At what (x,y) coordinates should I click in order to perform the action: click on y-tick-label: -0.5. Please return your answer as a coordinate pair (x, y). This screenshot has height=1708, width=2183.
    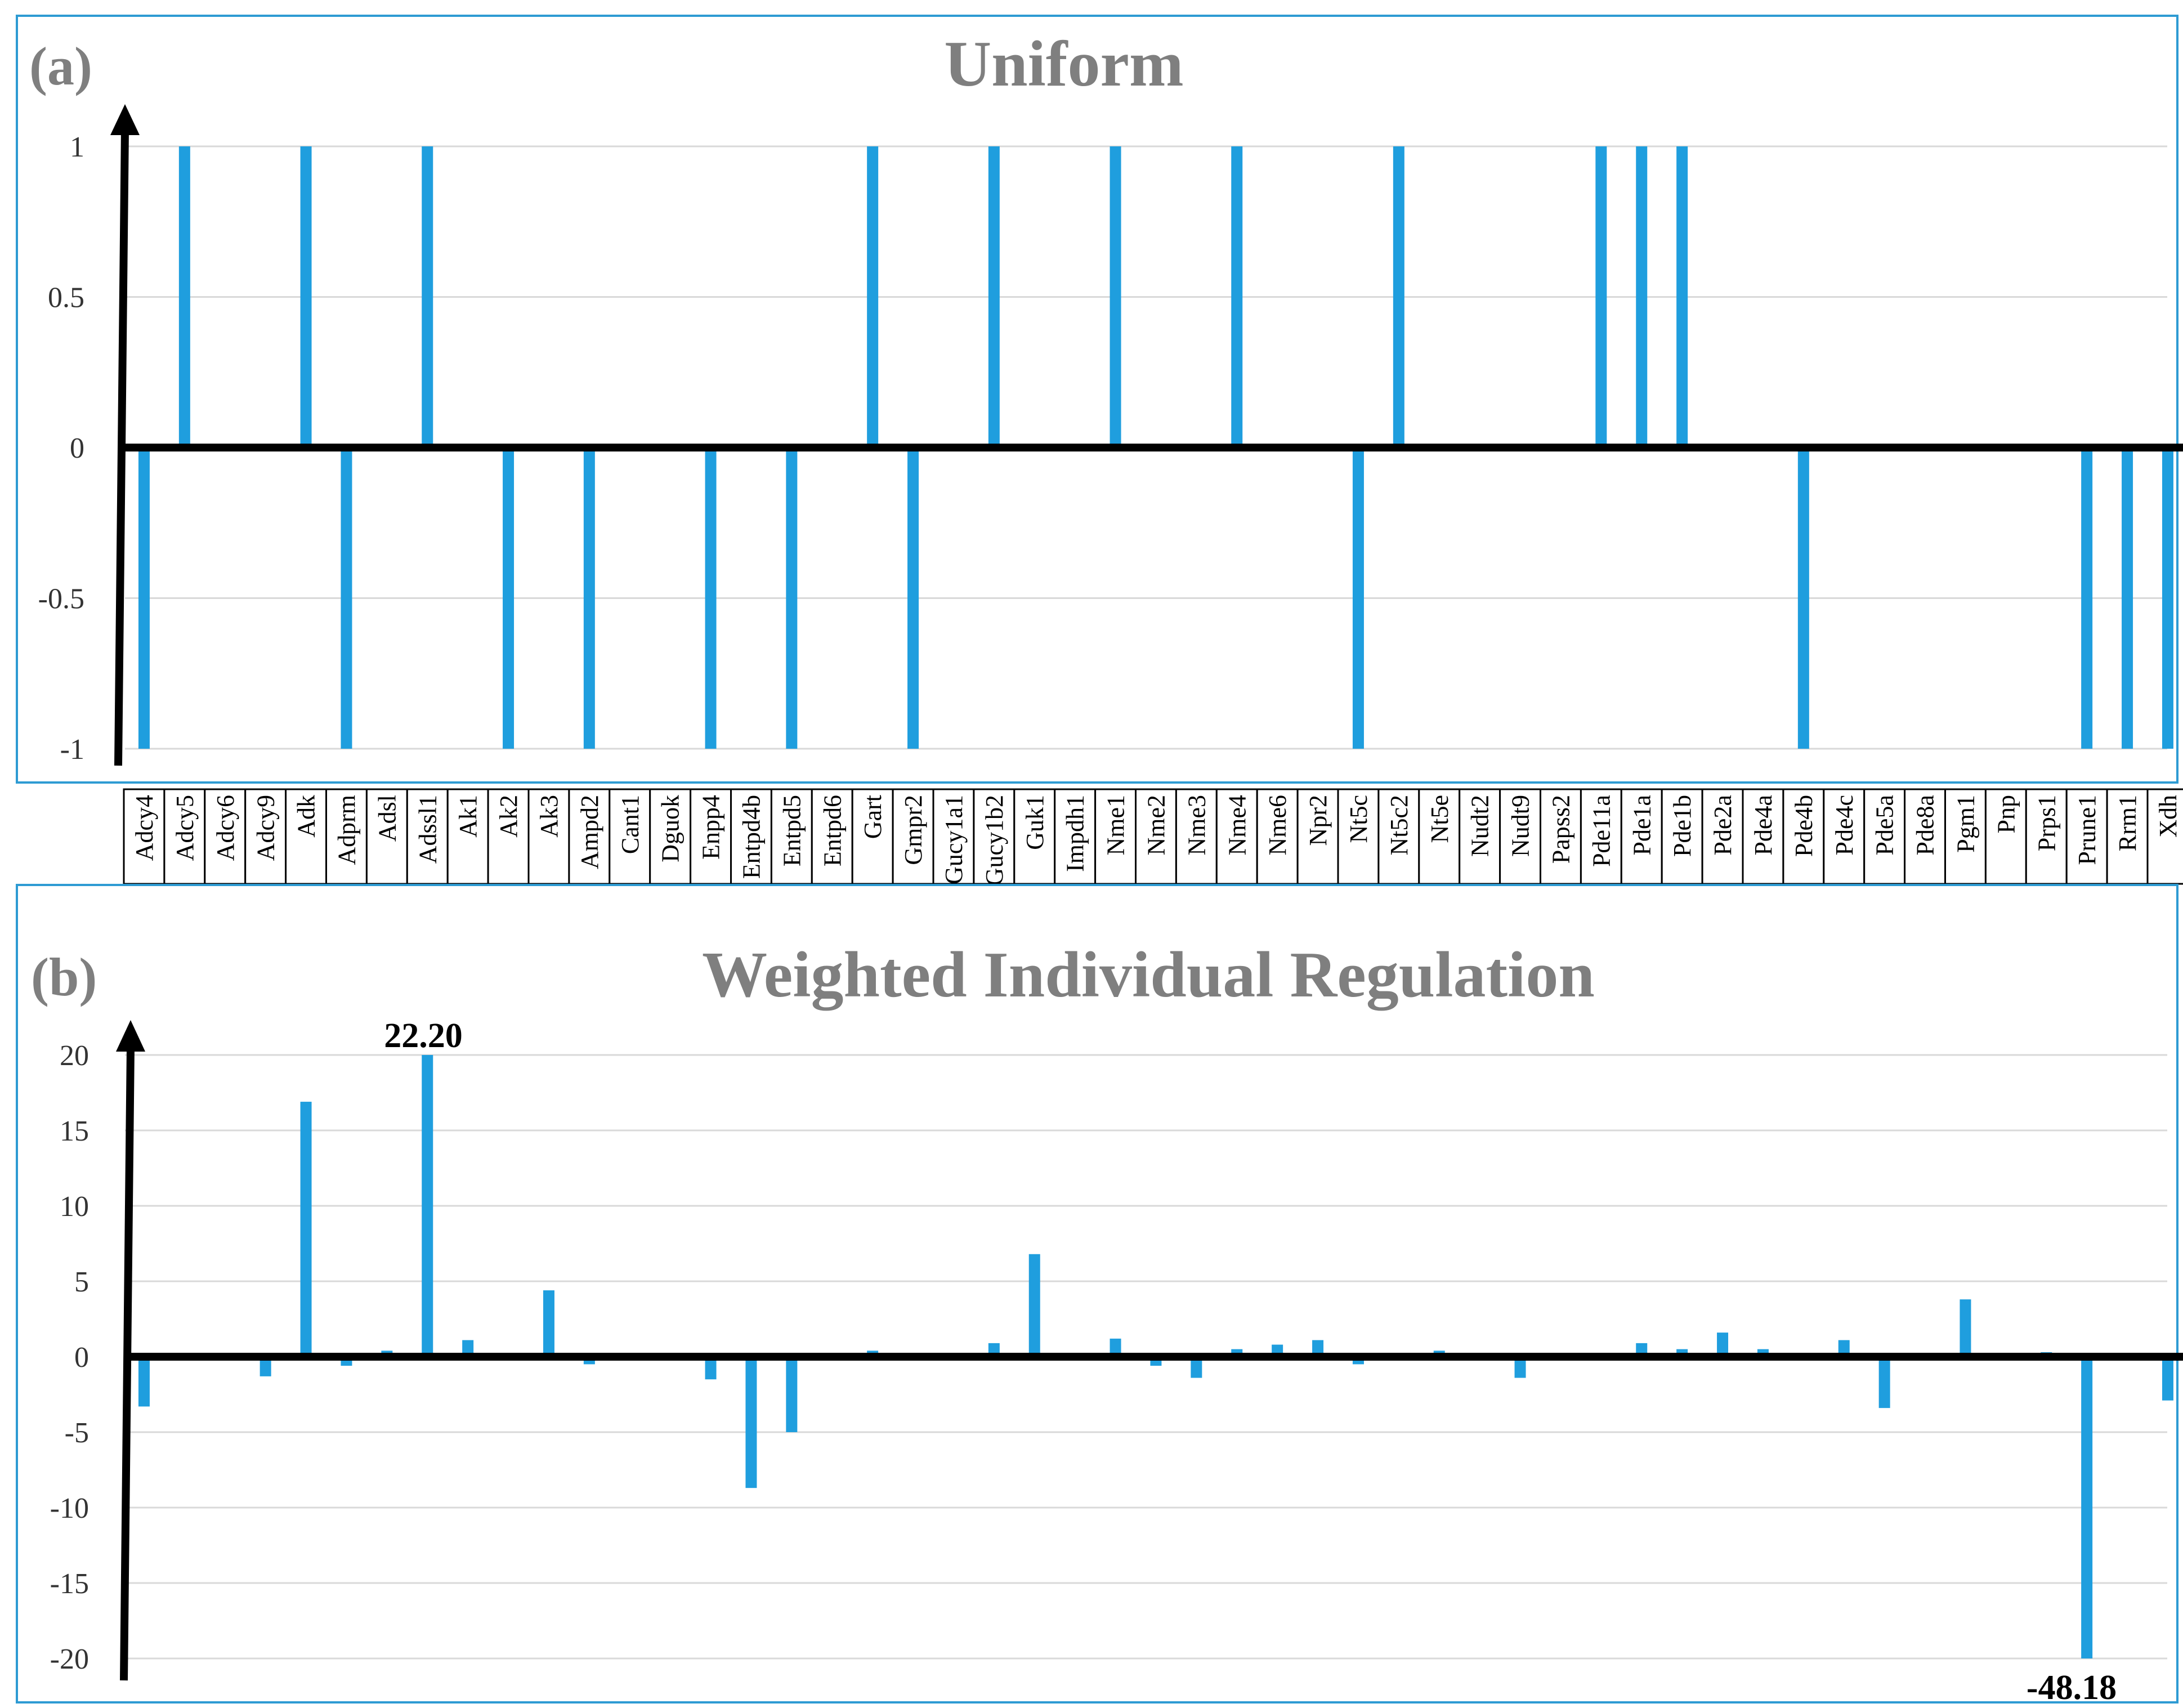
    Looking at the image, I should click on (61, 599).